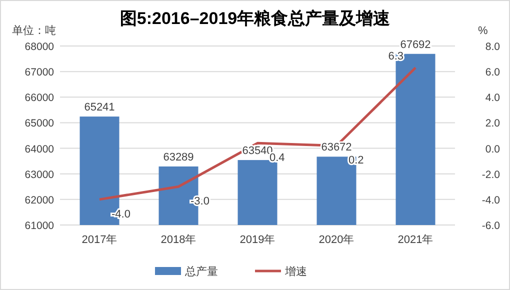  What do you see at coordinates (356, 160) in the screenshot?
I see `data-label: 0.2` at bounding box center [356, 160].